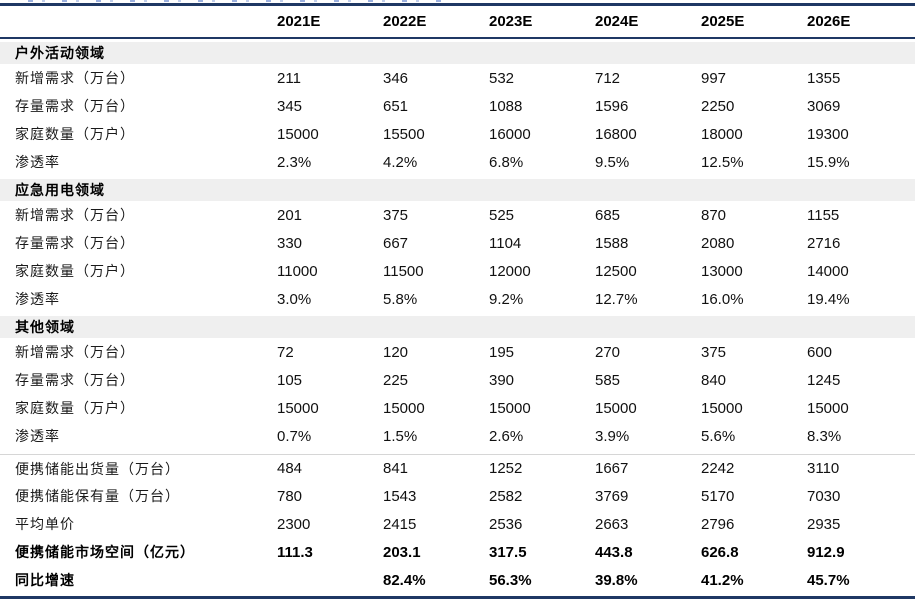 The height and width of the screenshot is (603, 915). What do you see at coordinates (290, 468) in the screenshot?
I see `cell: 484` at bounding box center [290, 468].